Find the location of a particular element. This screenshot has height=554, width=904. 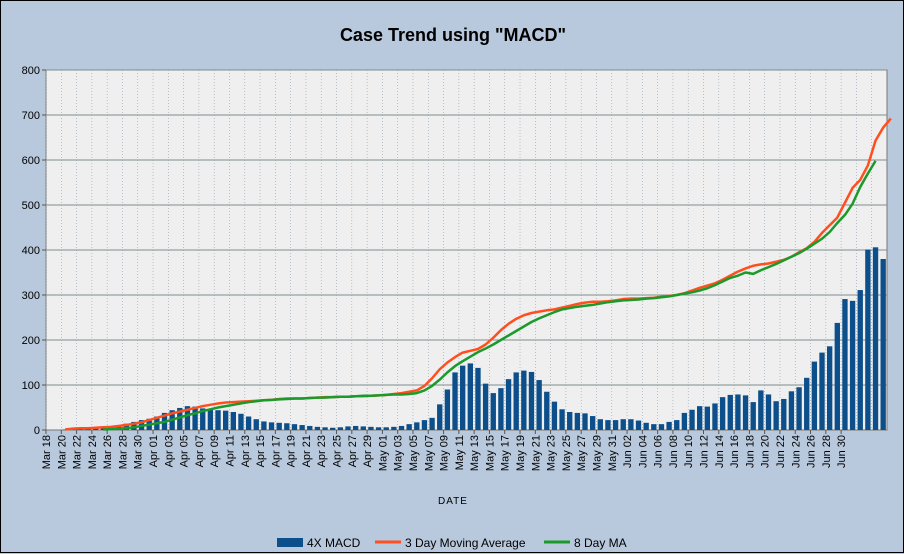

y-tick-label-6: 600 is located at coordinates (31, 161).